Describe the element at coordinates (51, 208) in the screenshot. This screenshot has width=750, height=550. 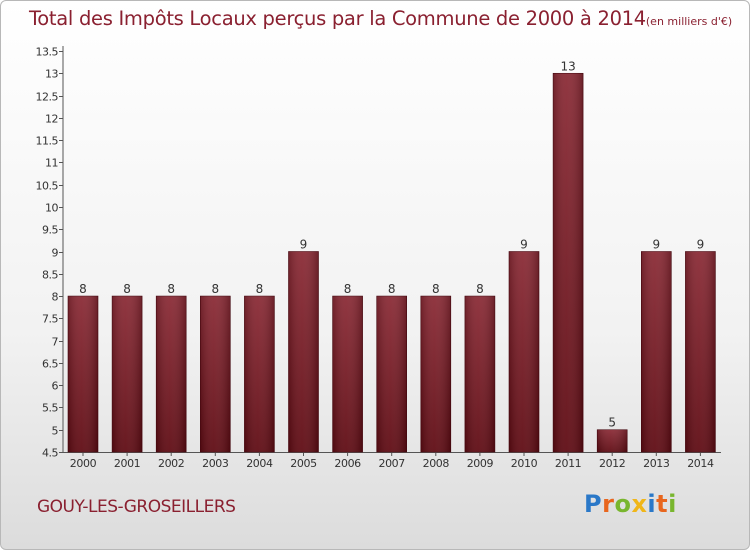
I see `y-tick-label: 10` at that location.